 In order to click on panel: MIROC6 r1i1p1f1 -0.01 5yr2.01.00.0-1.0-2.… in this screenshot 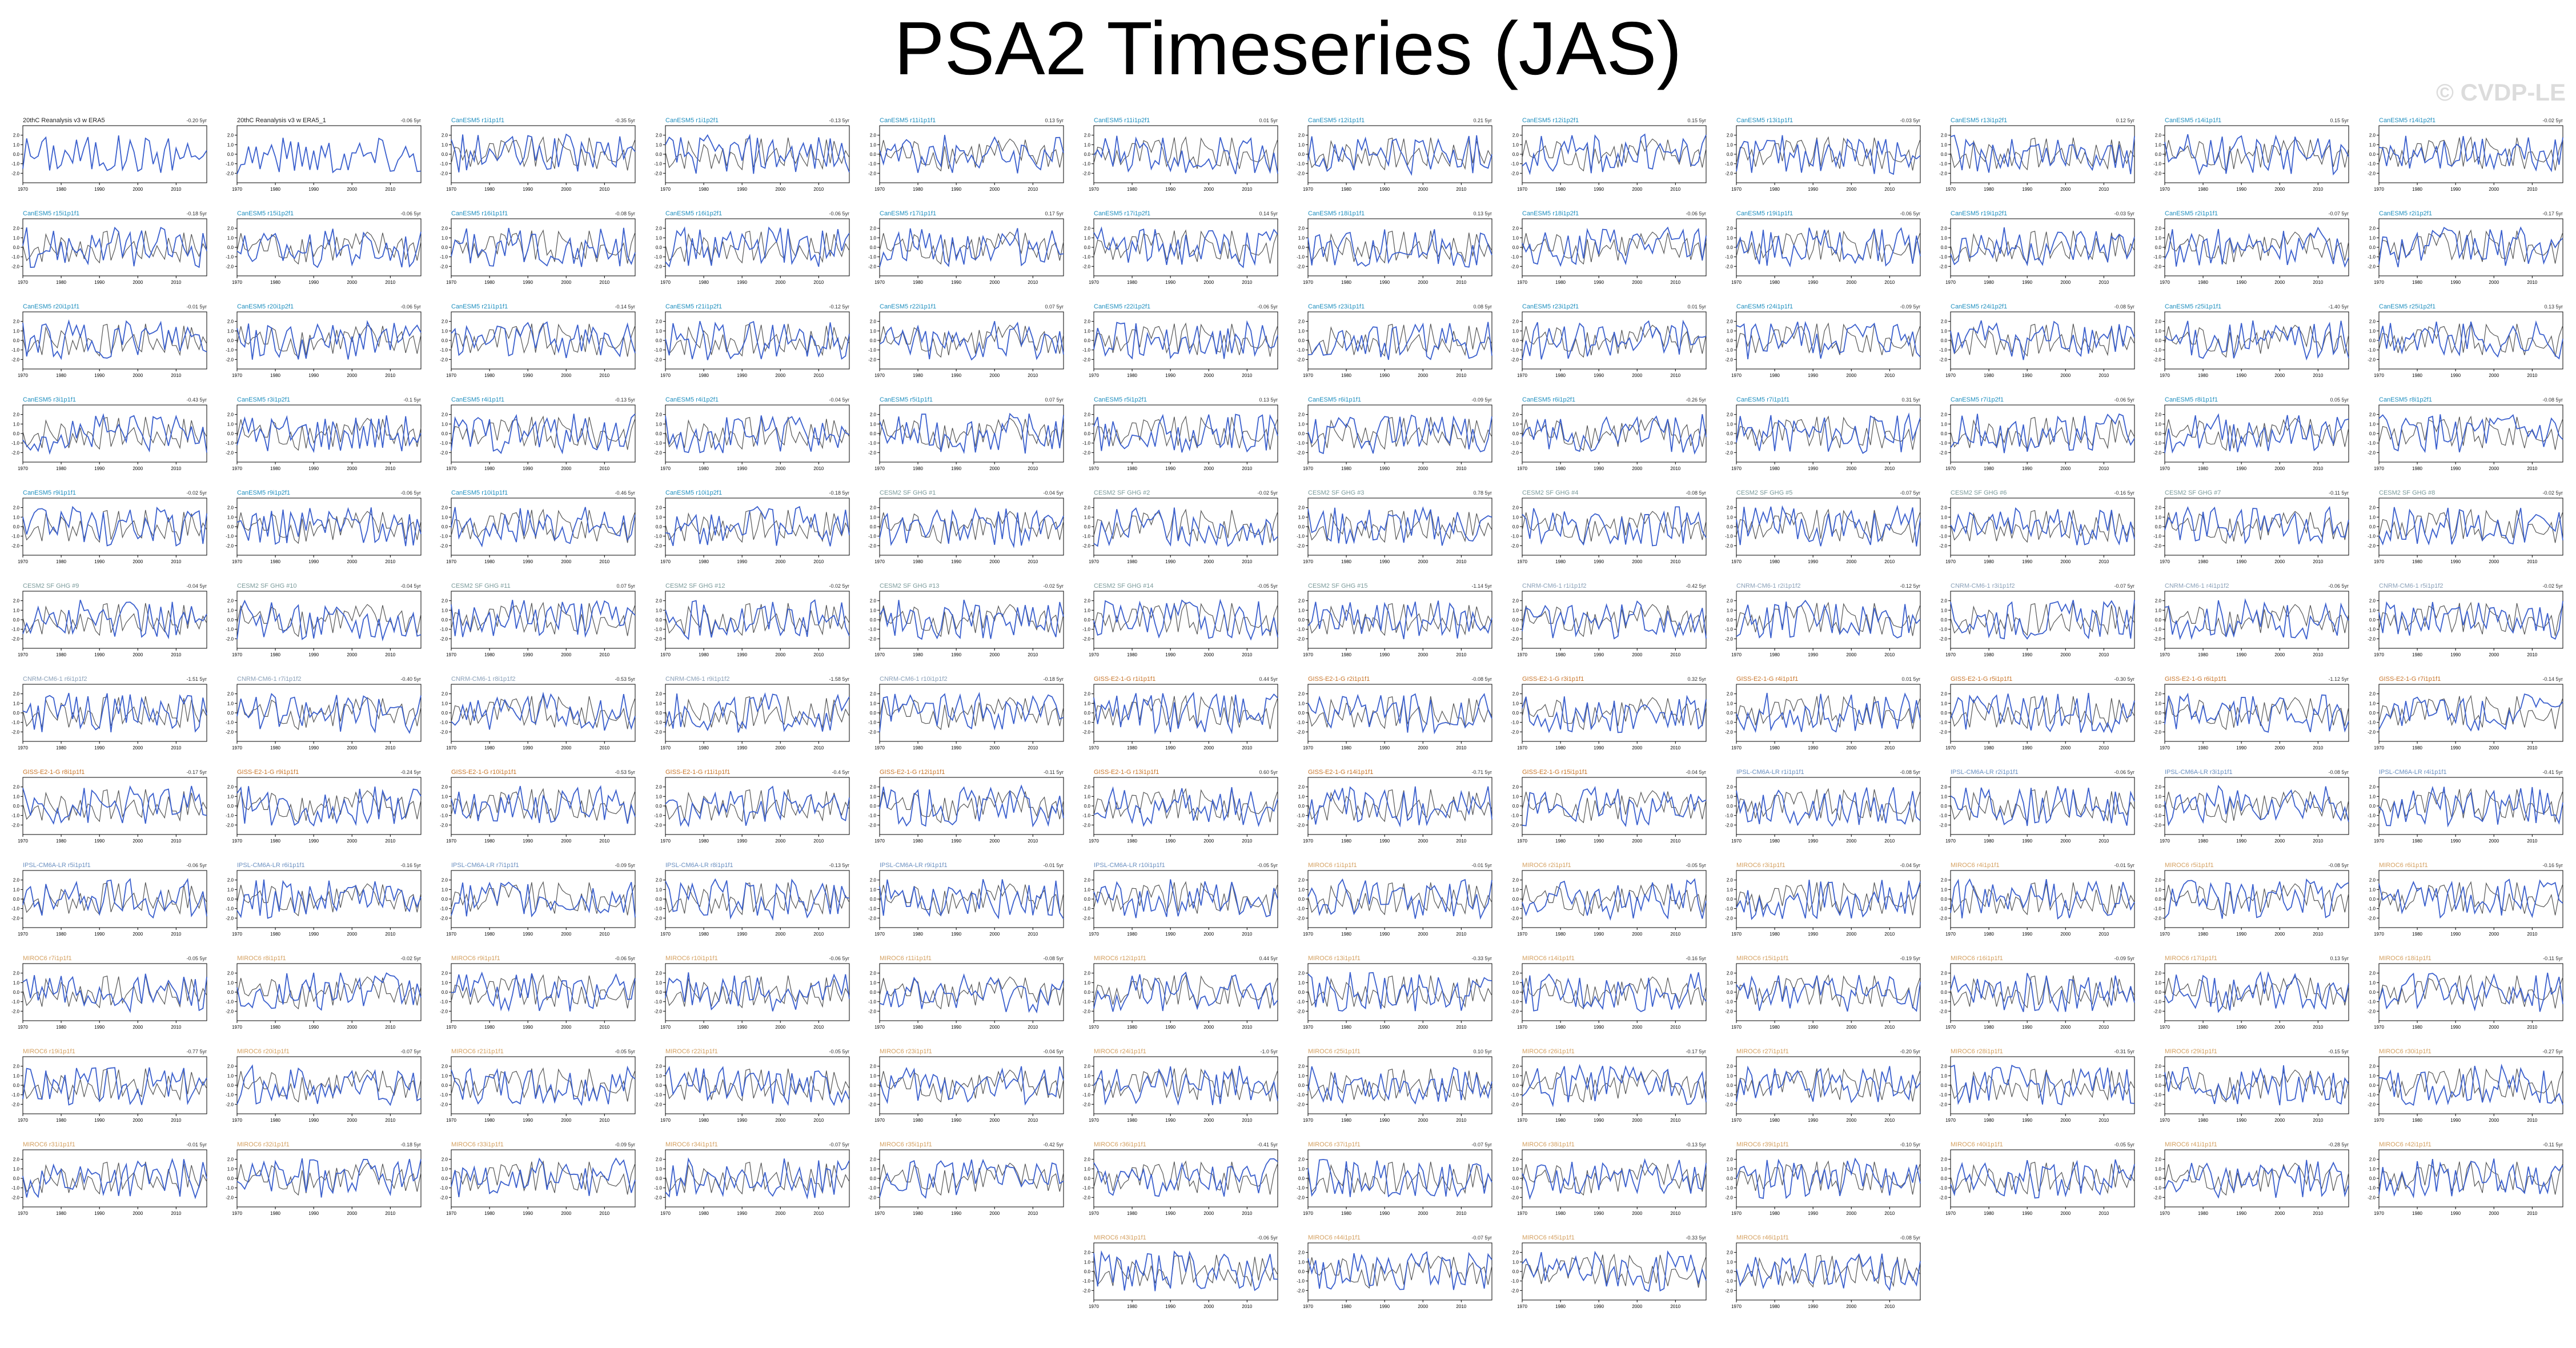, I will do `click(1394, 899)`.